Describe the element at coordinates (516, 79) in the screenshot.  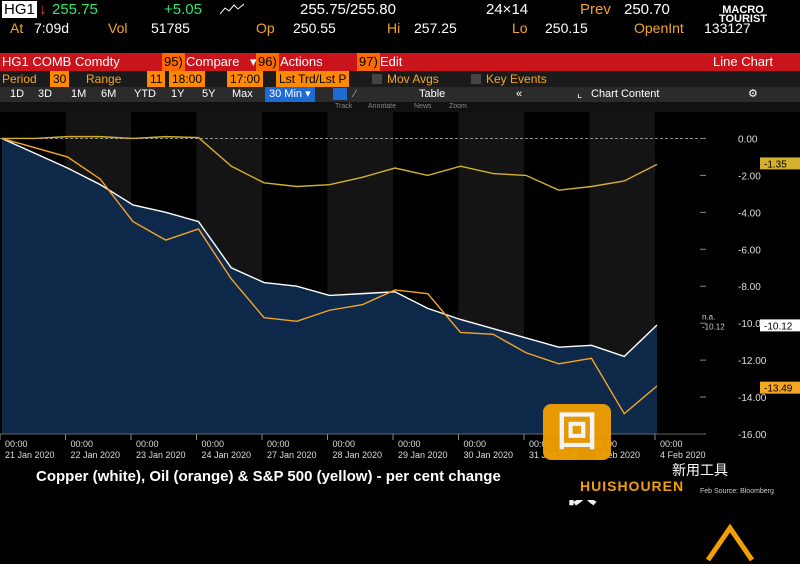
I see `key-events-label: Key Events` at that location.